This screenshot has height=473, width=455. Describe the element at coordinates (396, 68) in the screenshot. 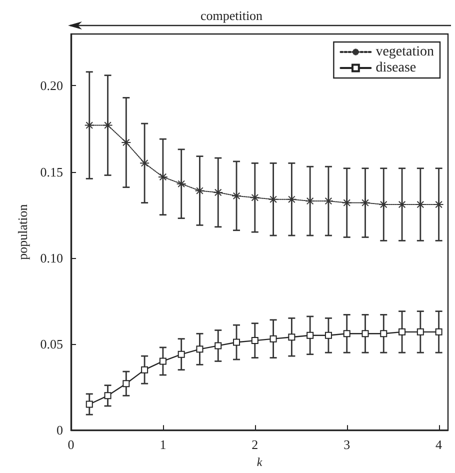

I see `legend-label: disease` at that location.